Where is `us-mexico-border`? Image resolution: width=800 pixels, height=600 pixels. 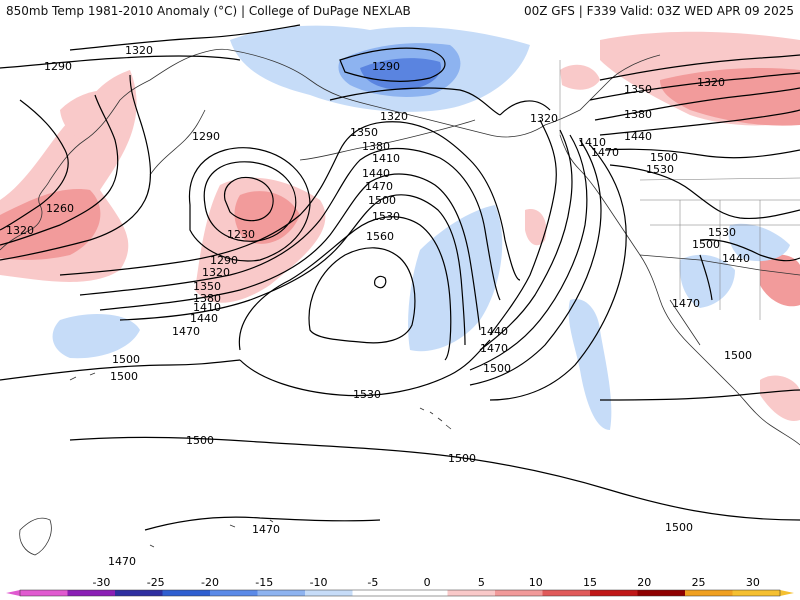 us-mexico-border is located at coordinates (719, 265).